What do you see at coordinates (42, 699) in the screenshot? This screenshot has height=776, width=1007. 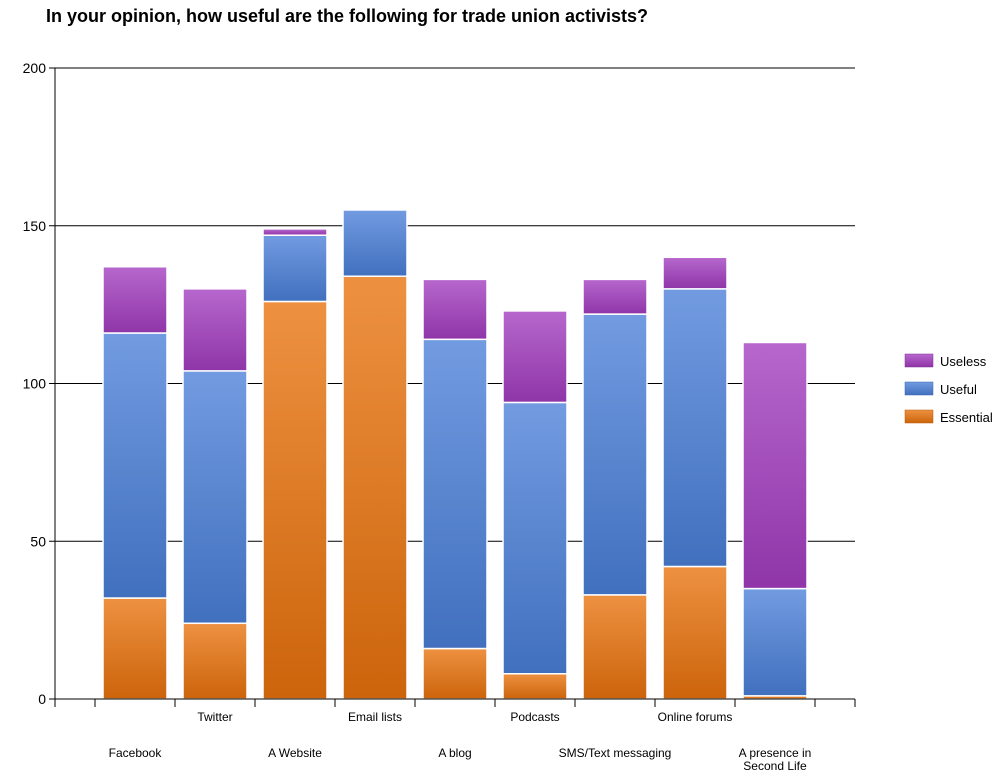 I see `y-tick-label: 0` at bounding box center [42, 699].